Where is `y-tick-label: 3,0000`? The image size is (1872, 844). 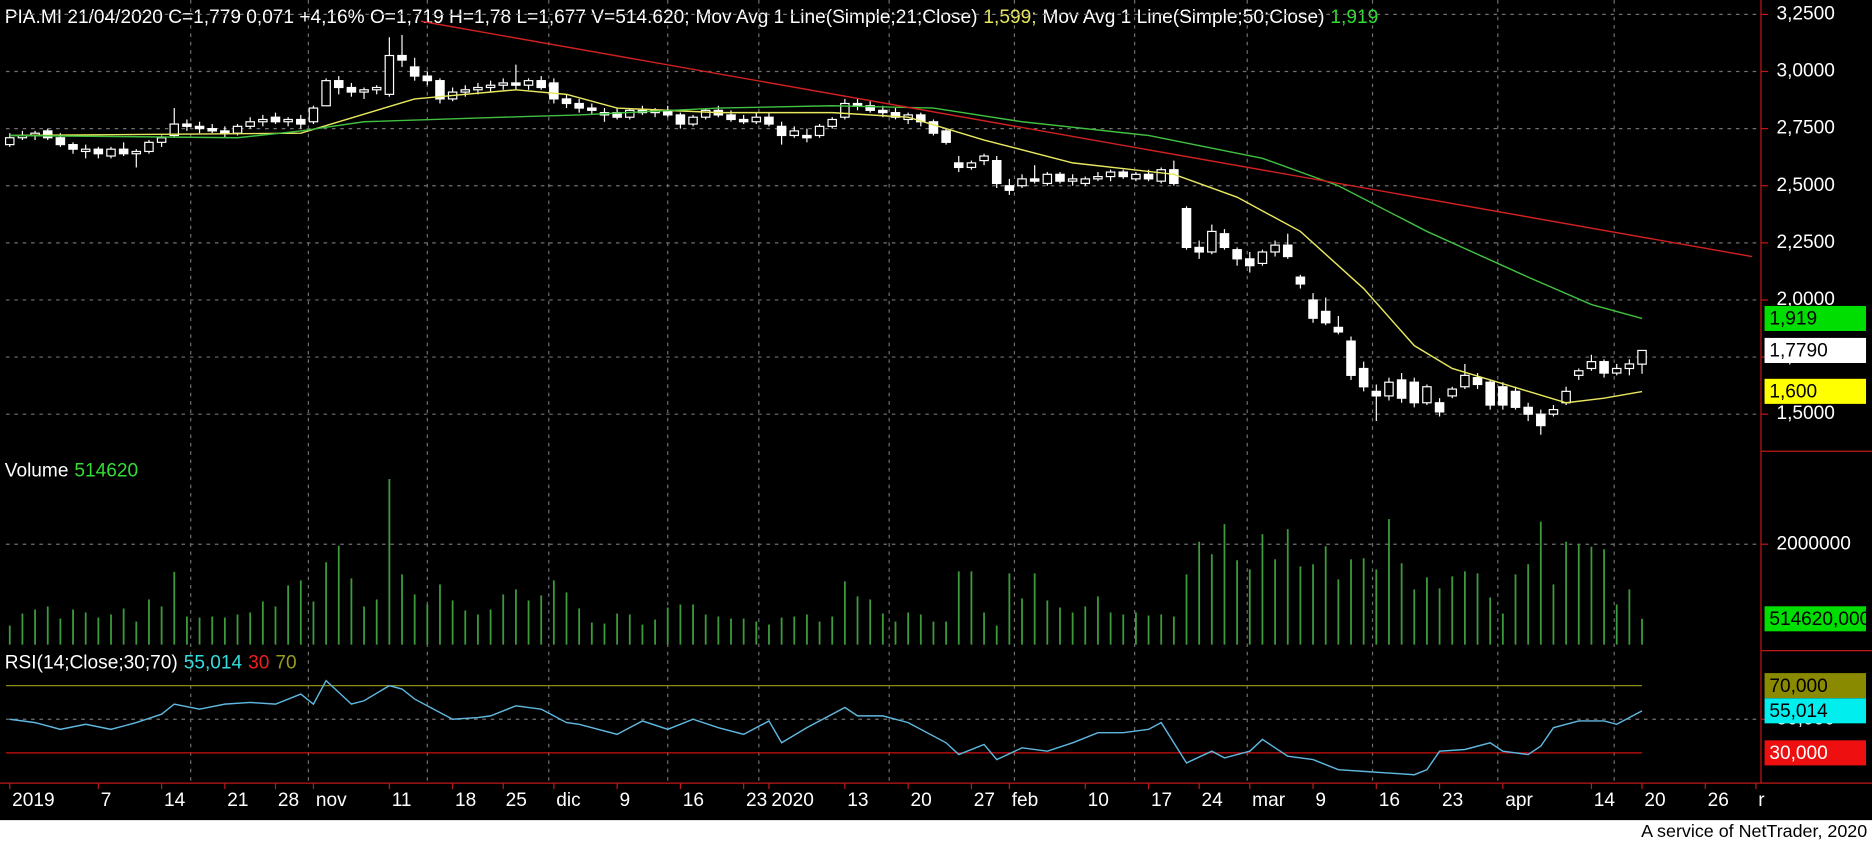
y-tick-label: 3,0000 is located at coordinates (1805, 71).